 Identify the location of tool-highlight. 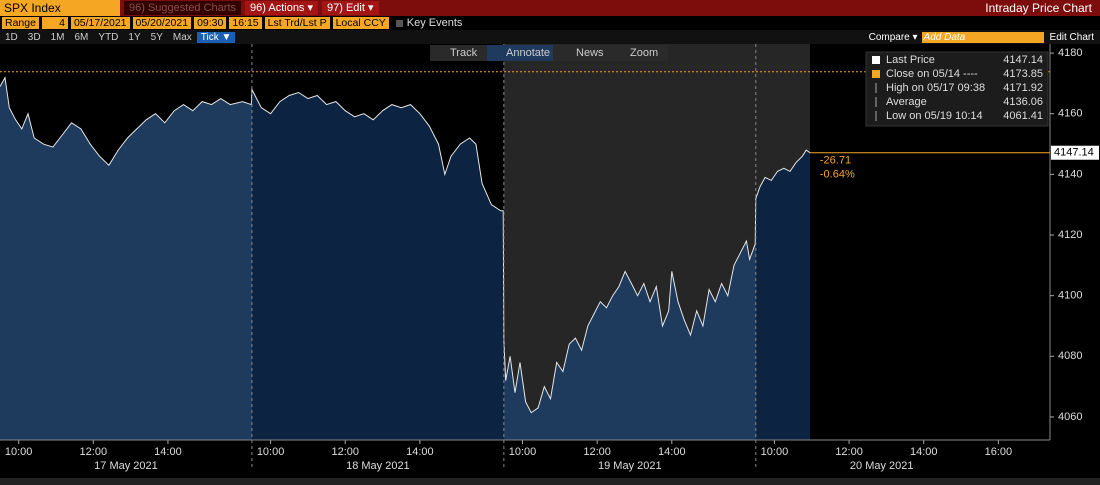
(520, 53).